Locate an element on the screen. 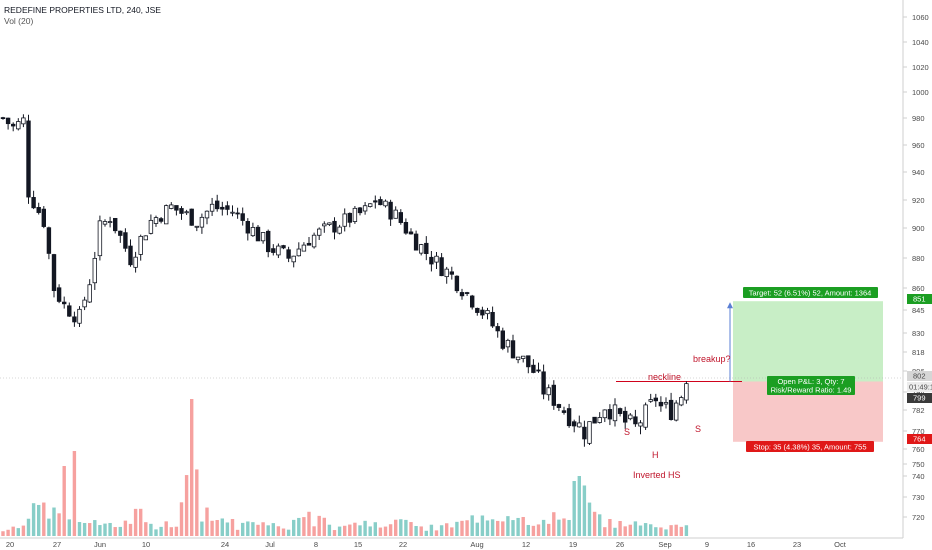 This screenshot has height=550, width=932. right-shoulder-label: S is located at coordinates (698, 429).